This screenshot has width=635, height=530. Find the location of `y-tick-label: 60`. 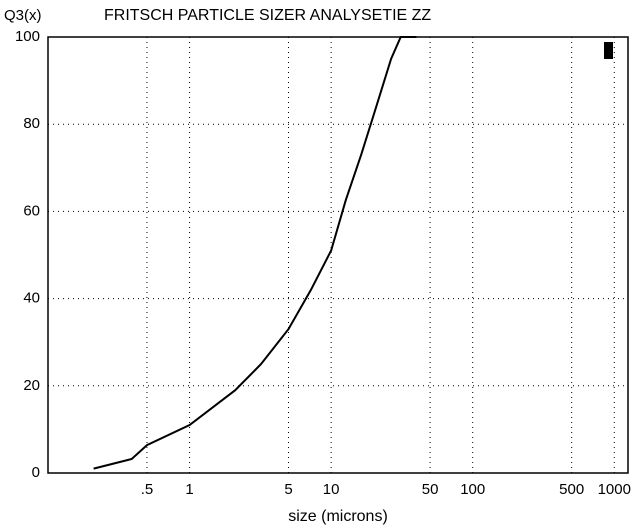

y-tick-label: 60 is located at coordinates (31, 210).